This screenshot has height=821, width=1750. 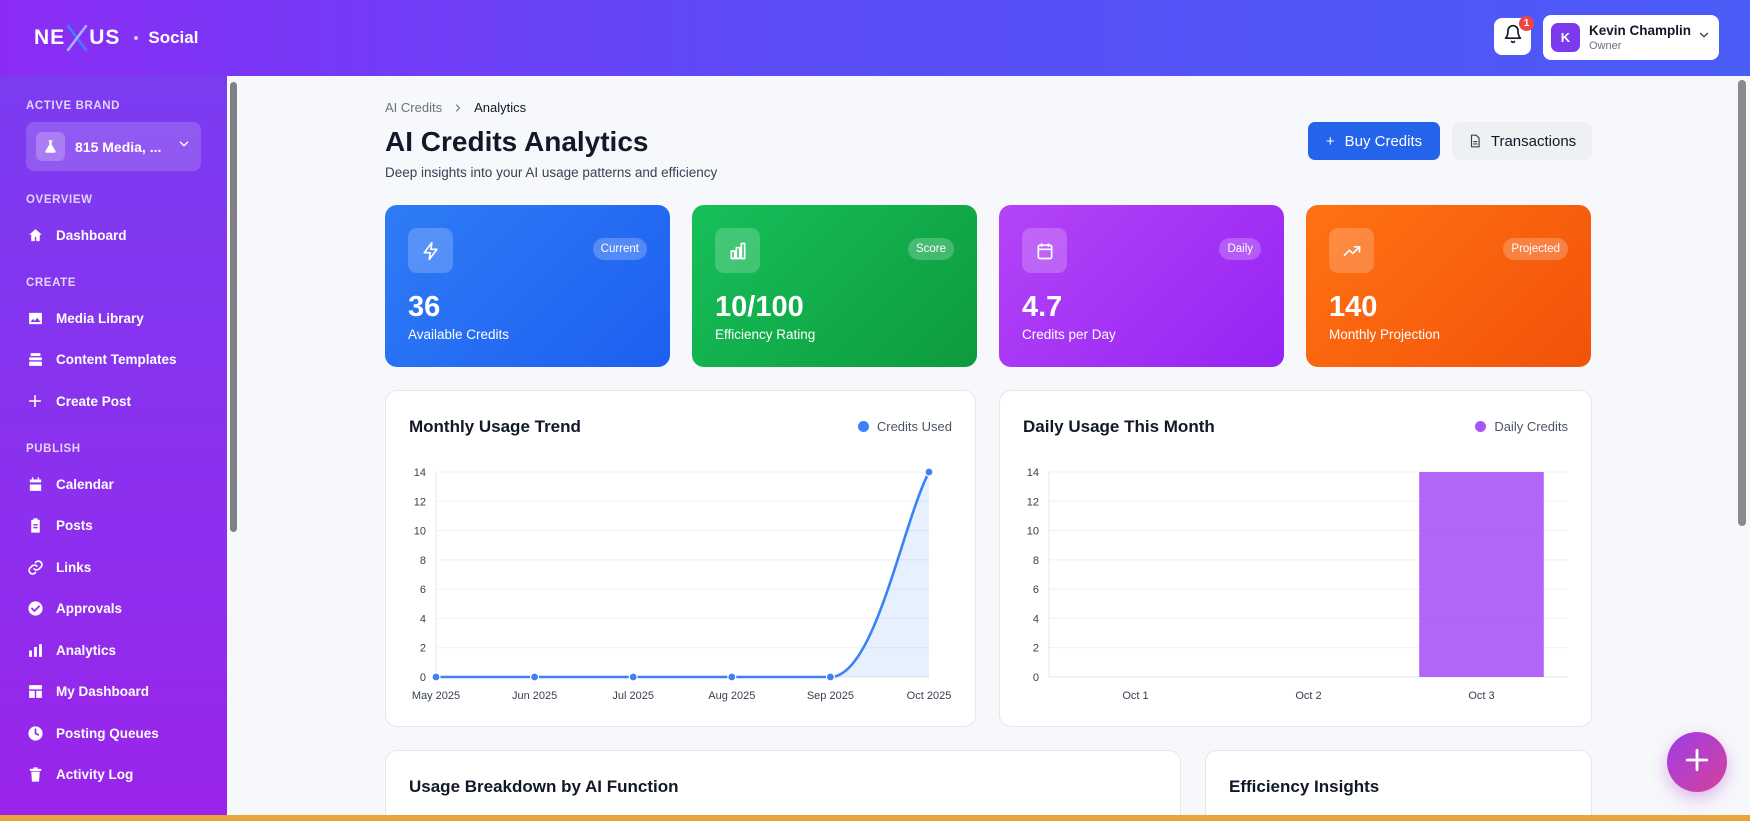 I want to click on usage-breakdown-card: Usage Breakdown by AI Function, so click(x=783, y=785).